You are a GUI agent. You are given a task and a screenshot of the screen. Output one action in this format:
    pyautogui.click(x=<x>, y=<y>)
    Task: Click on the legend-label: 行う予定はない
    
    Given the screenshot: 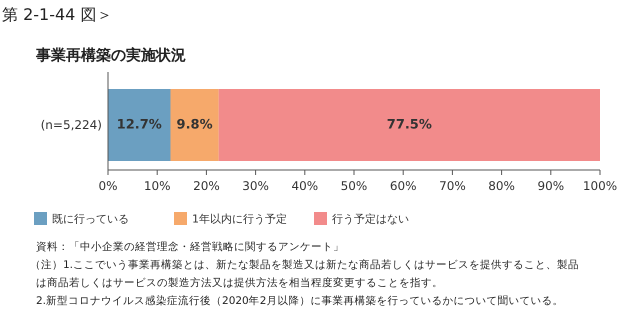 What is the action you would take?
    pyautogui.click(x=370, y=219)
    